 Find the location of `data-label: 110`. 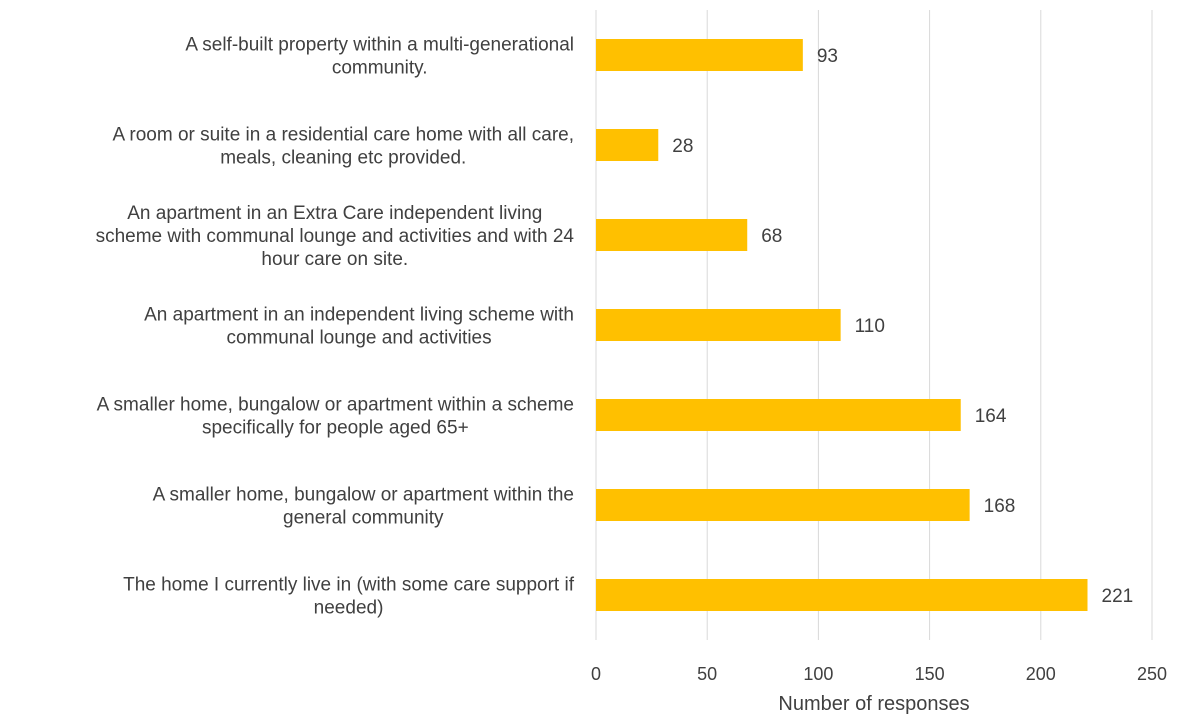

data-label: 110 is located at coordinates (870, 326).